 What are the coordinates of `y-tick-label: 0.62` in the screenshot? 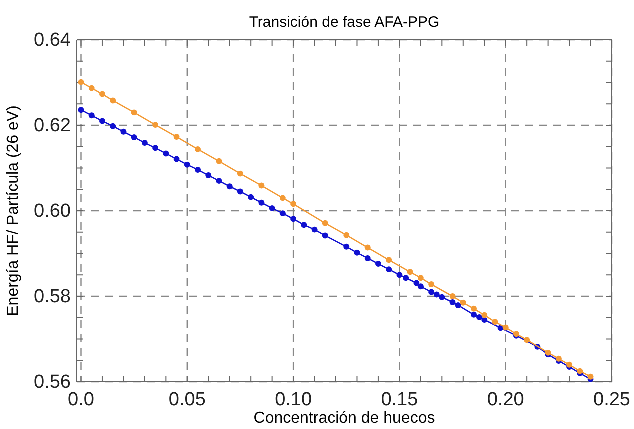 It's located at (52, 126).